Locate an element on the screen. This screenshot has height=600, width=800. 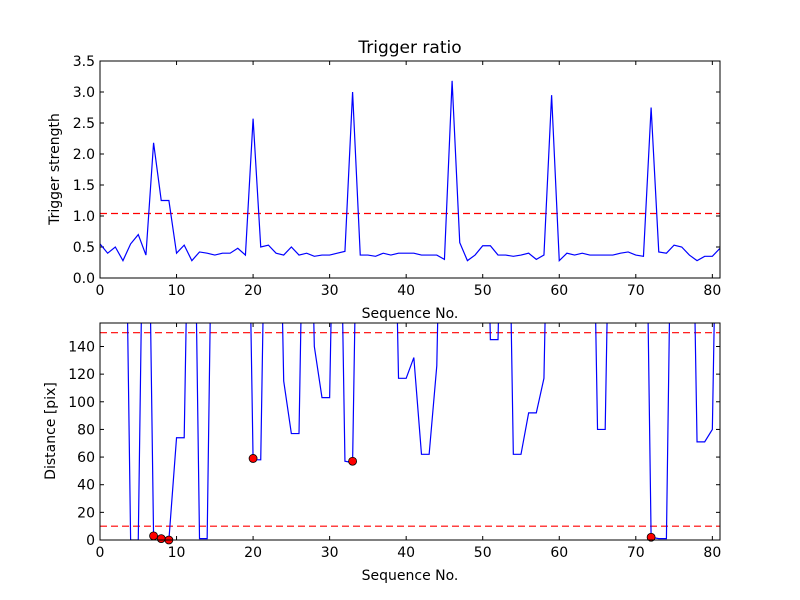
y-tick-label: 3.5 is located at coordinates (84, 62).